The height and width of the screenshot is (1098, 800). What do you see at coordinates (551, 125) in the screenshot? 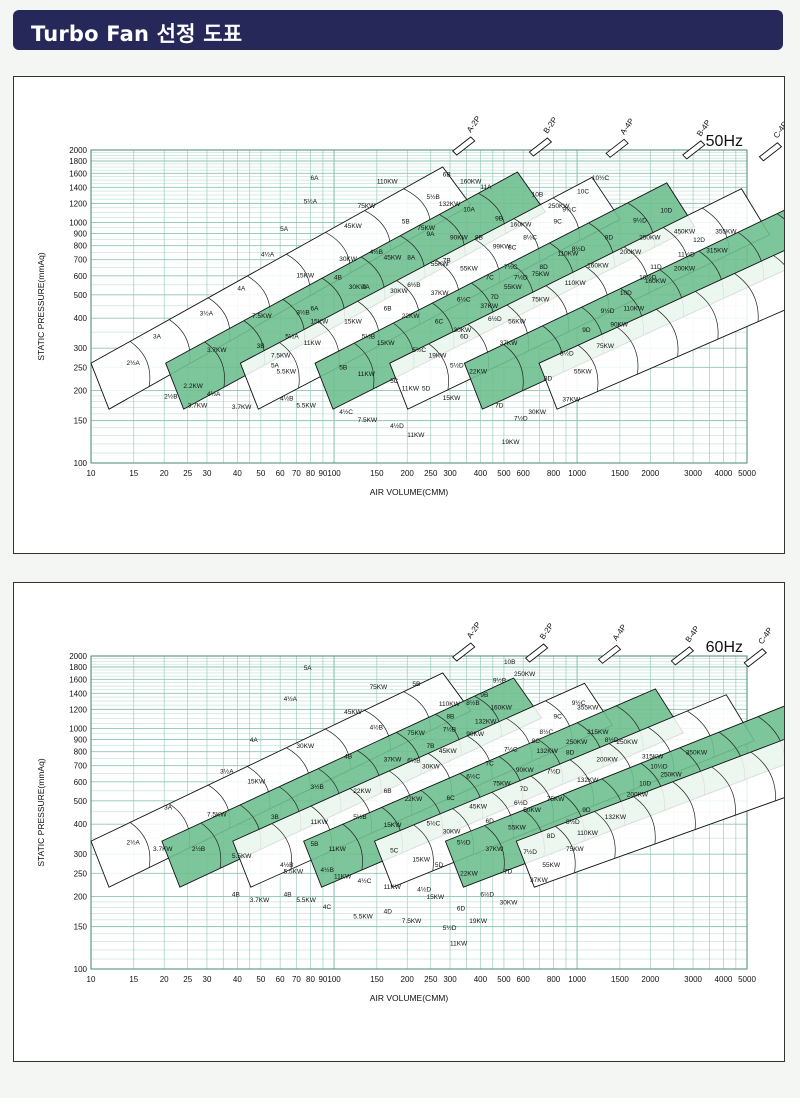
I see `series-label: B-2P` at bounding box center [551, 125].